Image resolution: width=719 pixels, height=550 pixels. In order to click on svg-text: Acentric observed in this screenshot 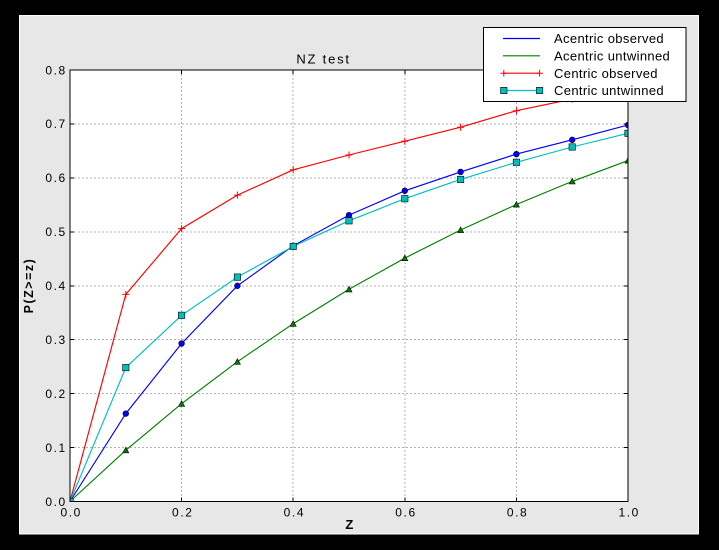, I will do `click(609, 38)`.